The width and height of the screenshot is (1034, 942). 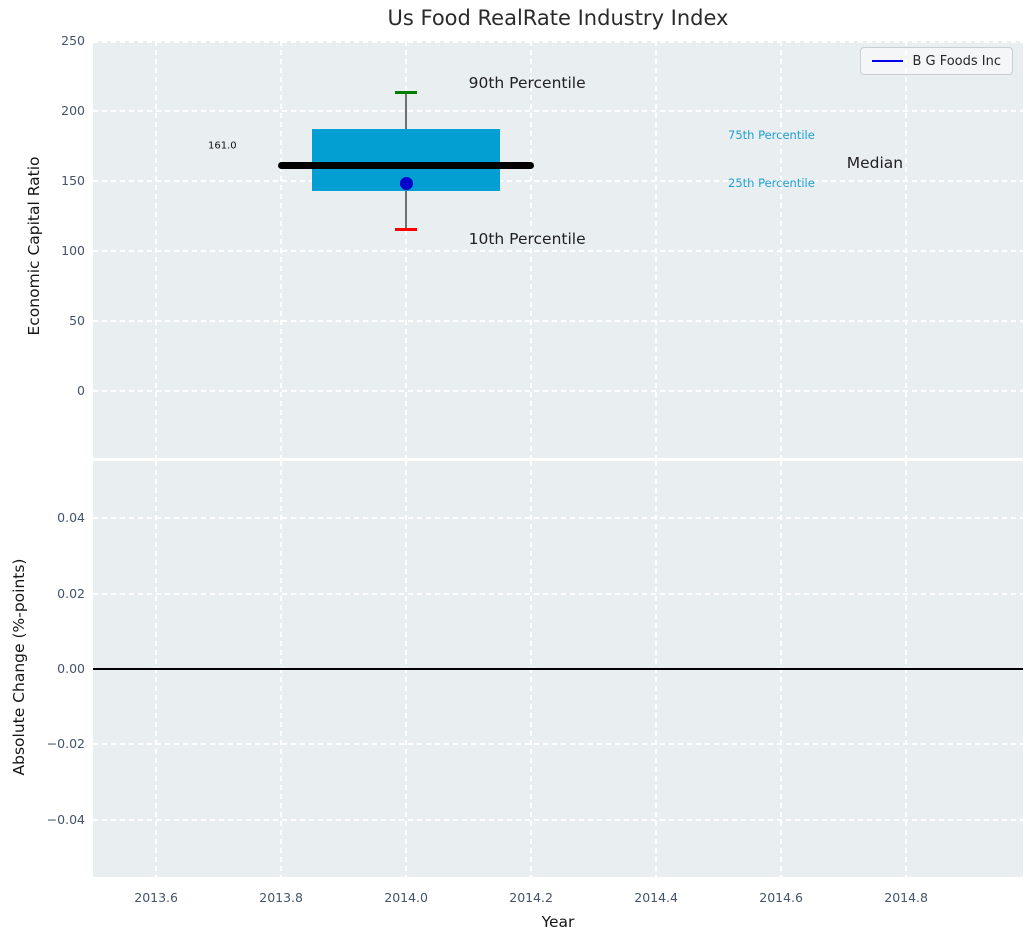 What do you see at coordinates (71, 518) in the screenshot?
I see `bottom-y-tick-label: 0.04` at bounding box center [71, 518].